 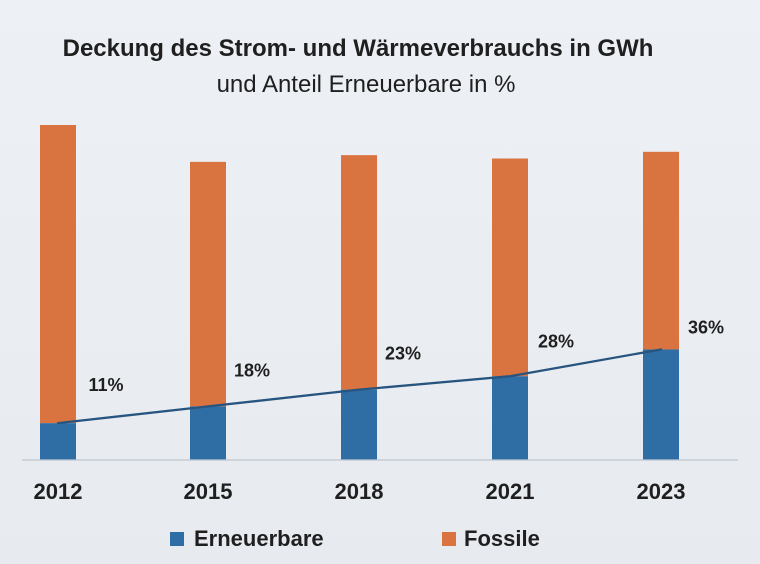 What do you see at coordinates (556, 341) in the screenshot?
I see `percentage-label: 28%` at bounding box center [556, 341].